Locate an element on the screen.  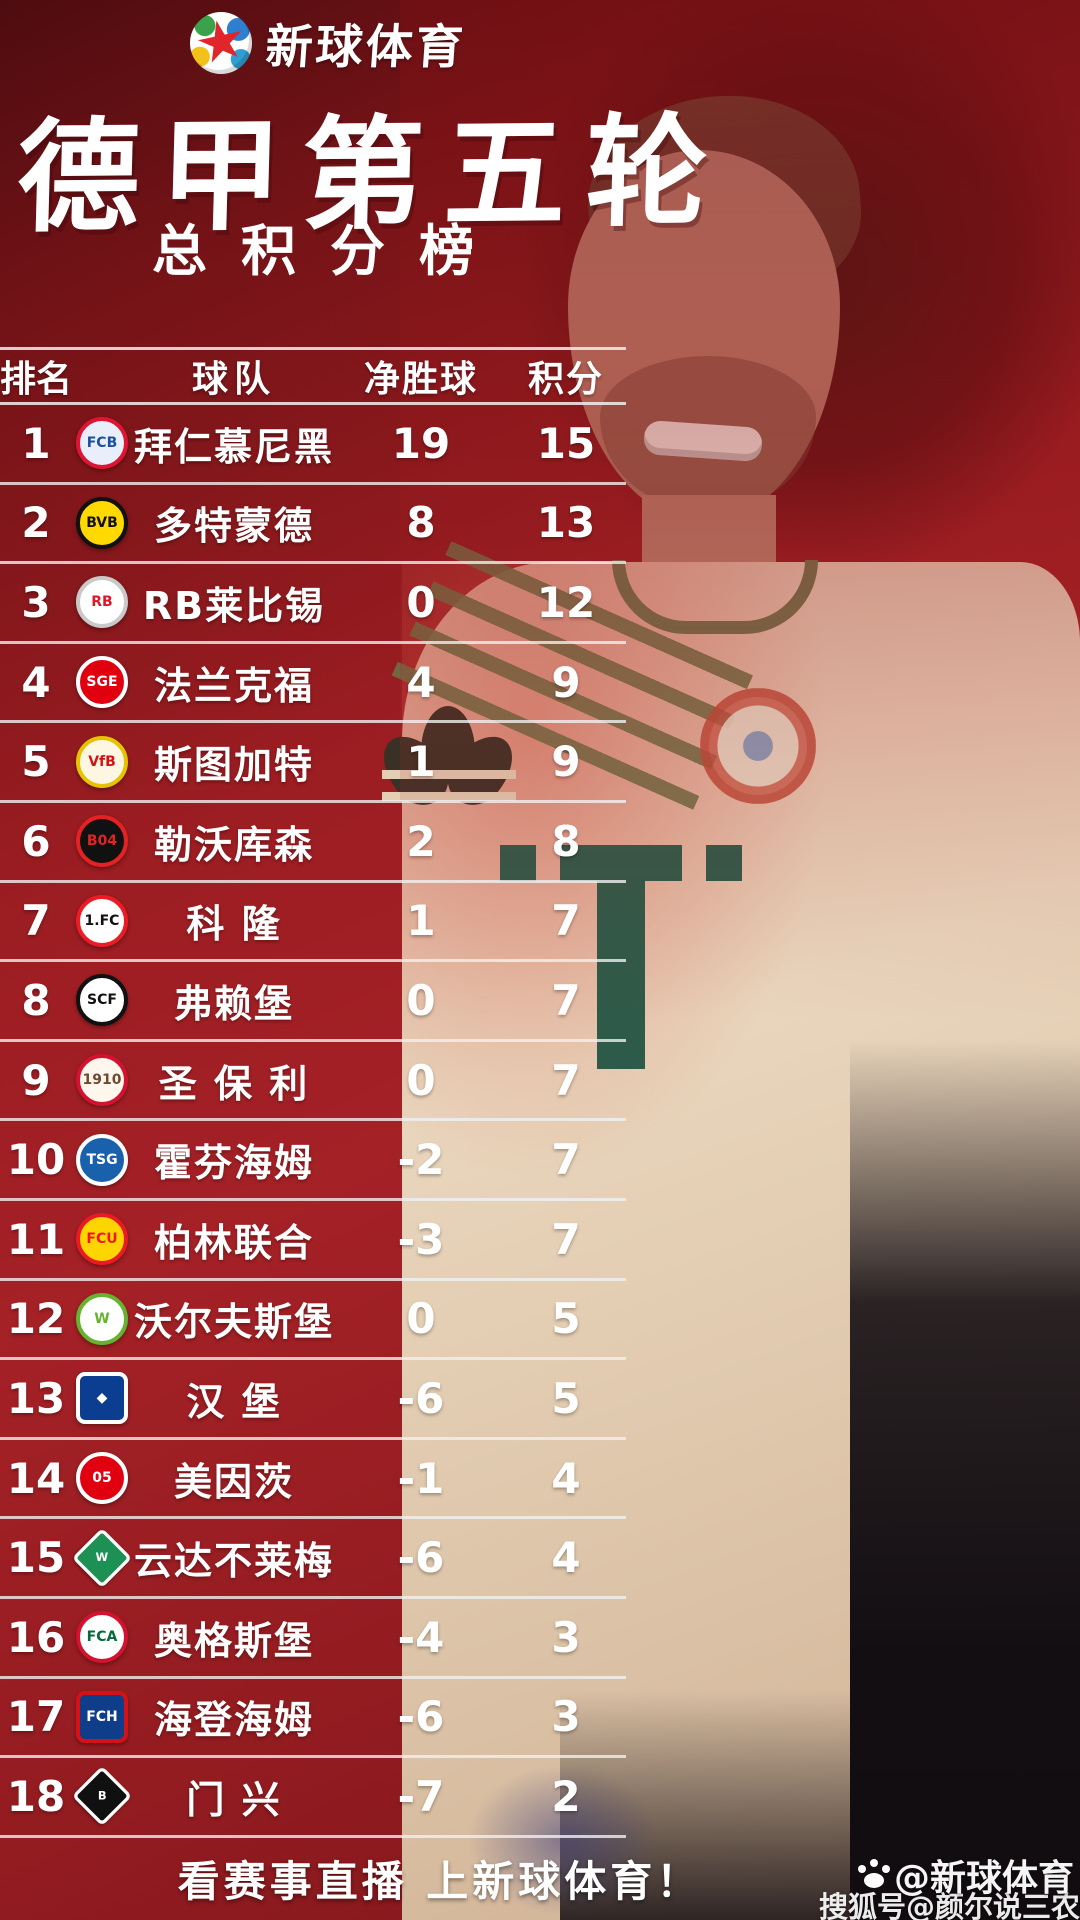
table-row: 18 B 门 兴 -7 2 is located at coordinates (313, 1798).